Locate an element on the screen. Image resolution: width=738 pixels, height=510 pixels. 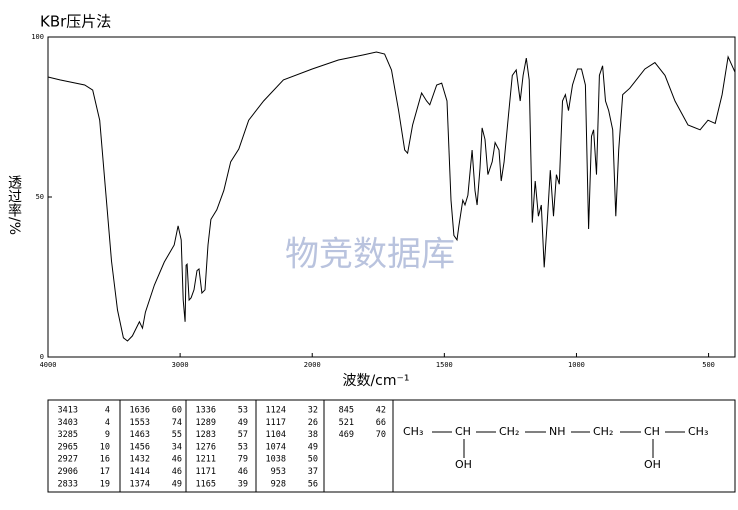
peak-transmittance: 74 is located at coordinates (177, 423).